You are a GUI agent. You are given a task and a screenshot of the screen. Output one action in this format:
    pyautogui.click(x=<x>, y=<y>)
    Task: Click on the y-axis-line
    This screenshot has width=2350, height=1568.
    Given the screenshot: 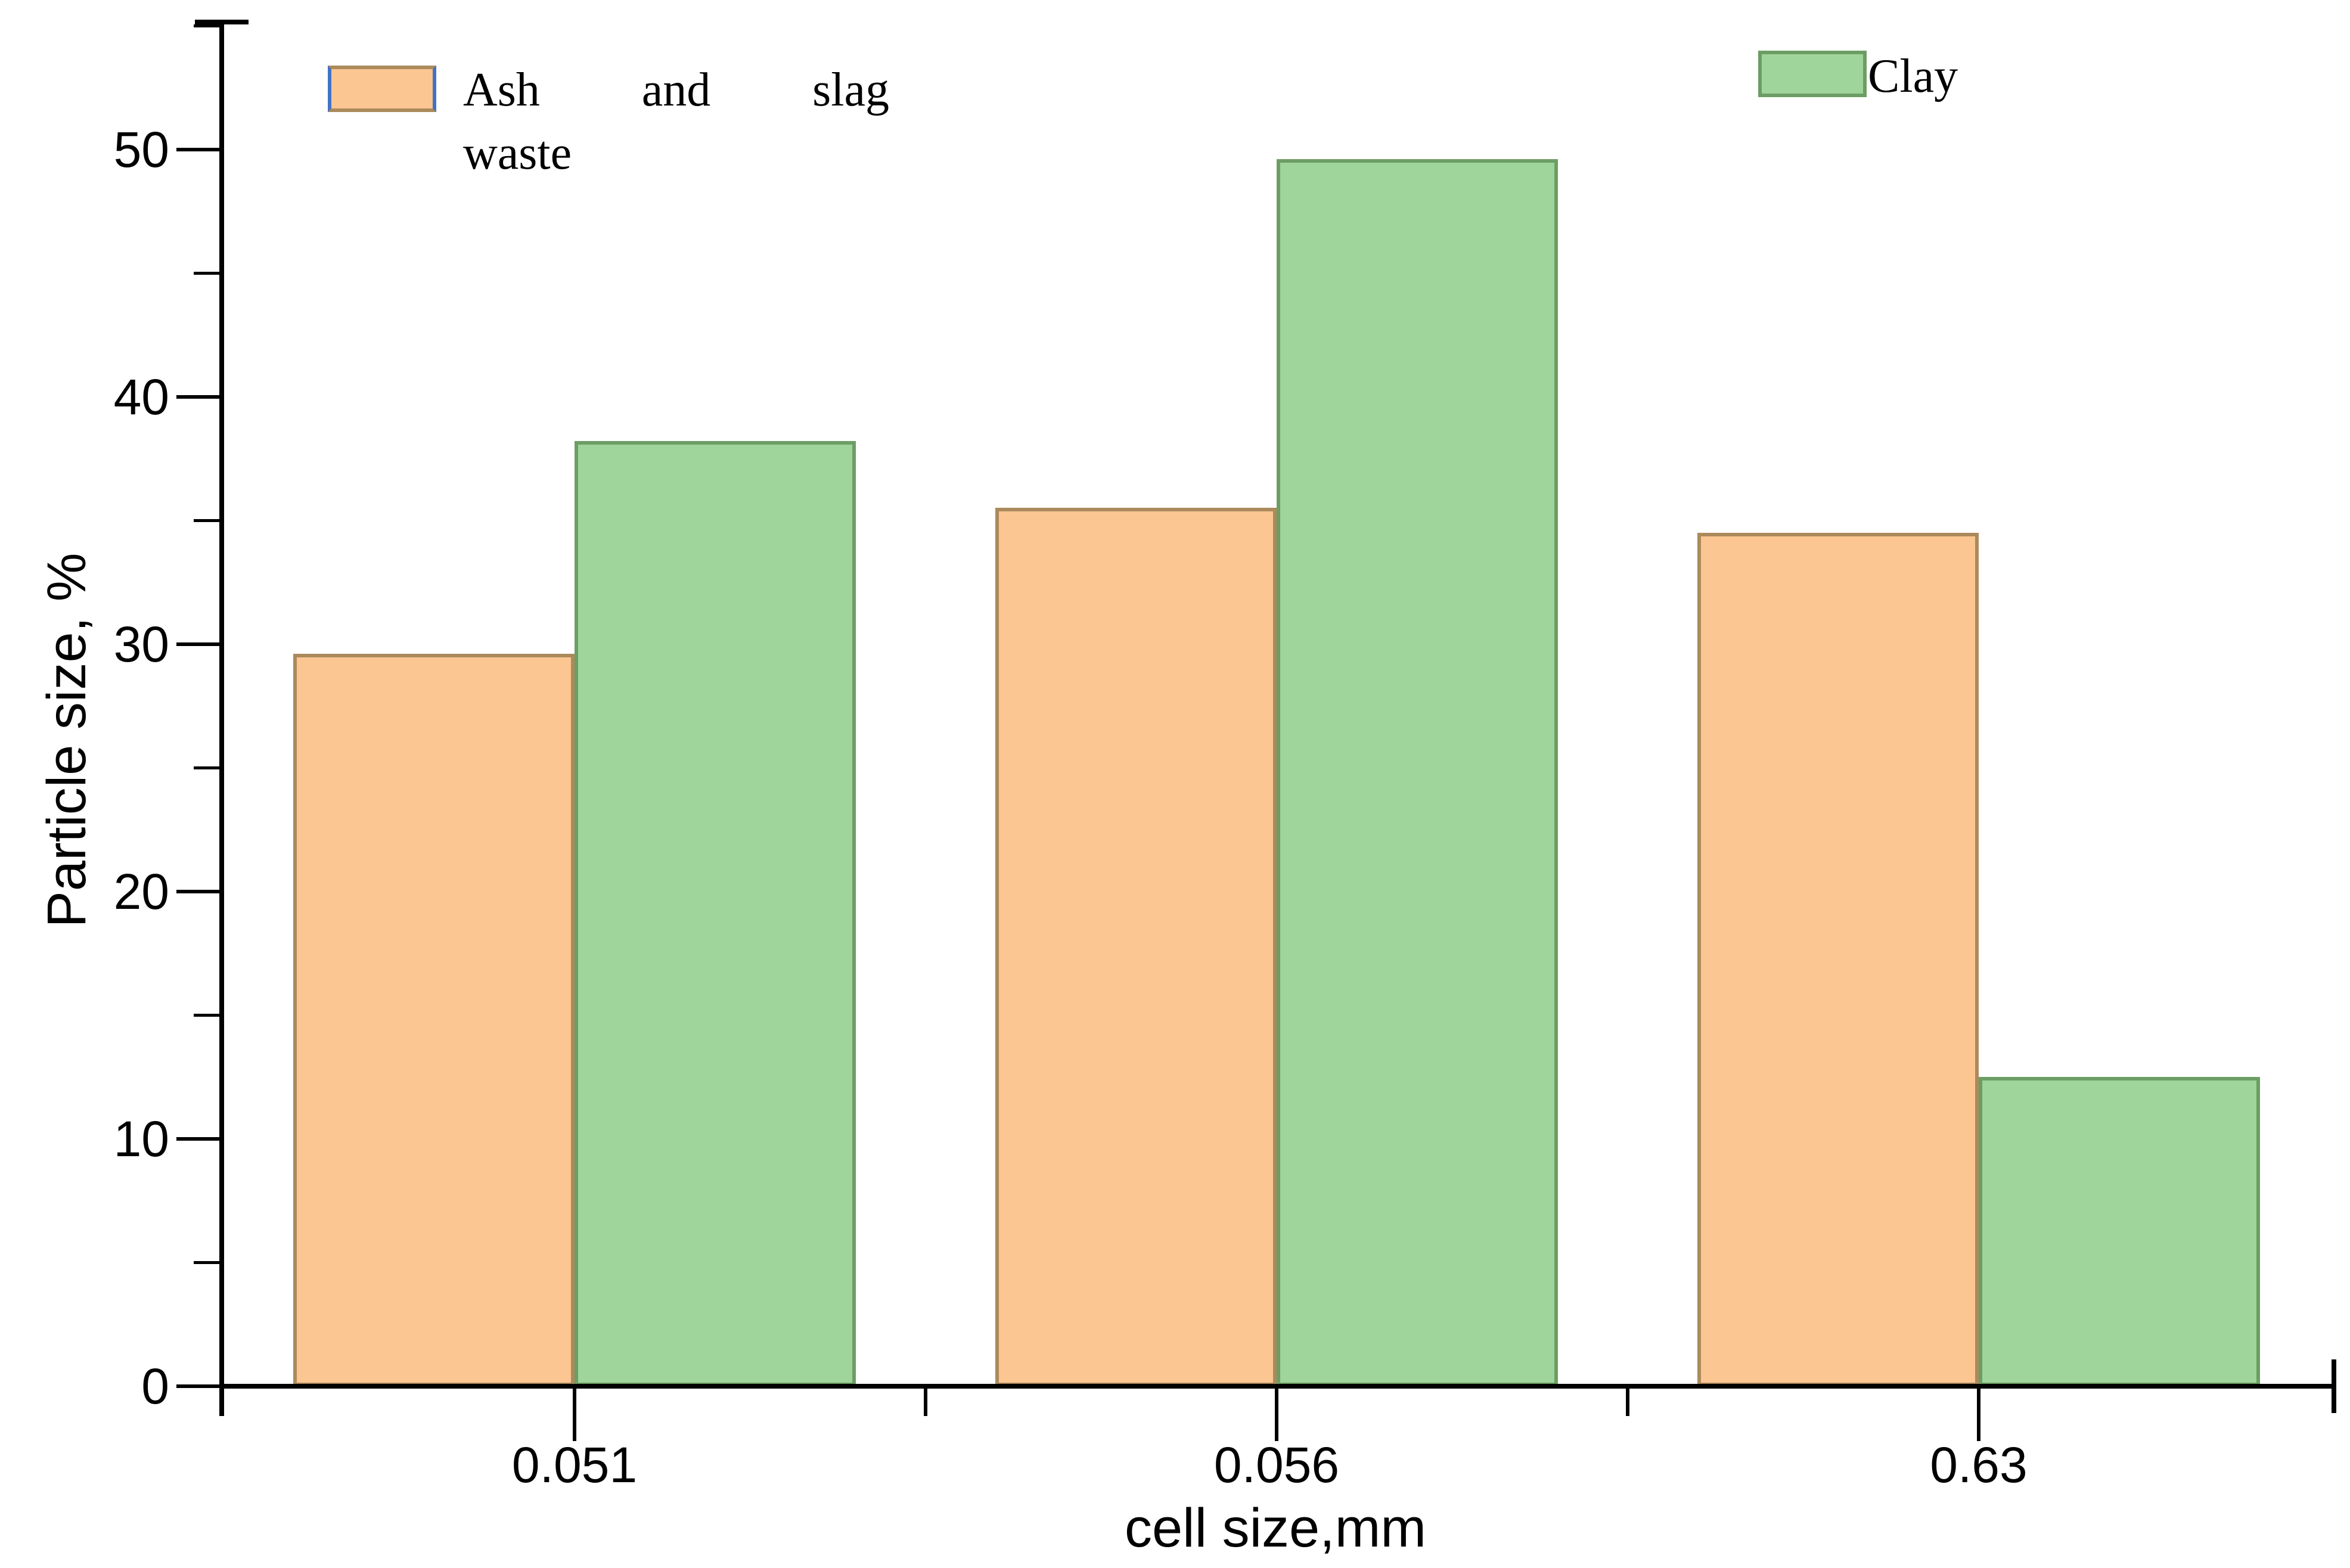 What is the action you would take?
    pyautogui.click(x=222, y=705)
    